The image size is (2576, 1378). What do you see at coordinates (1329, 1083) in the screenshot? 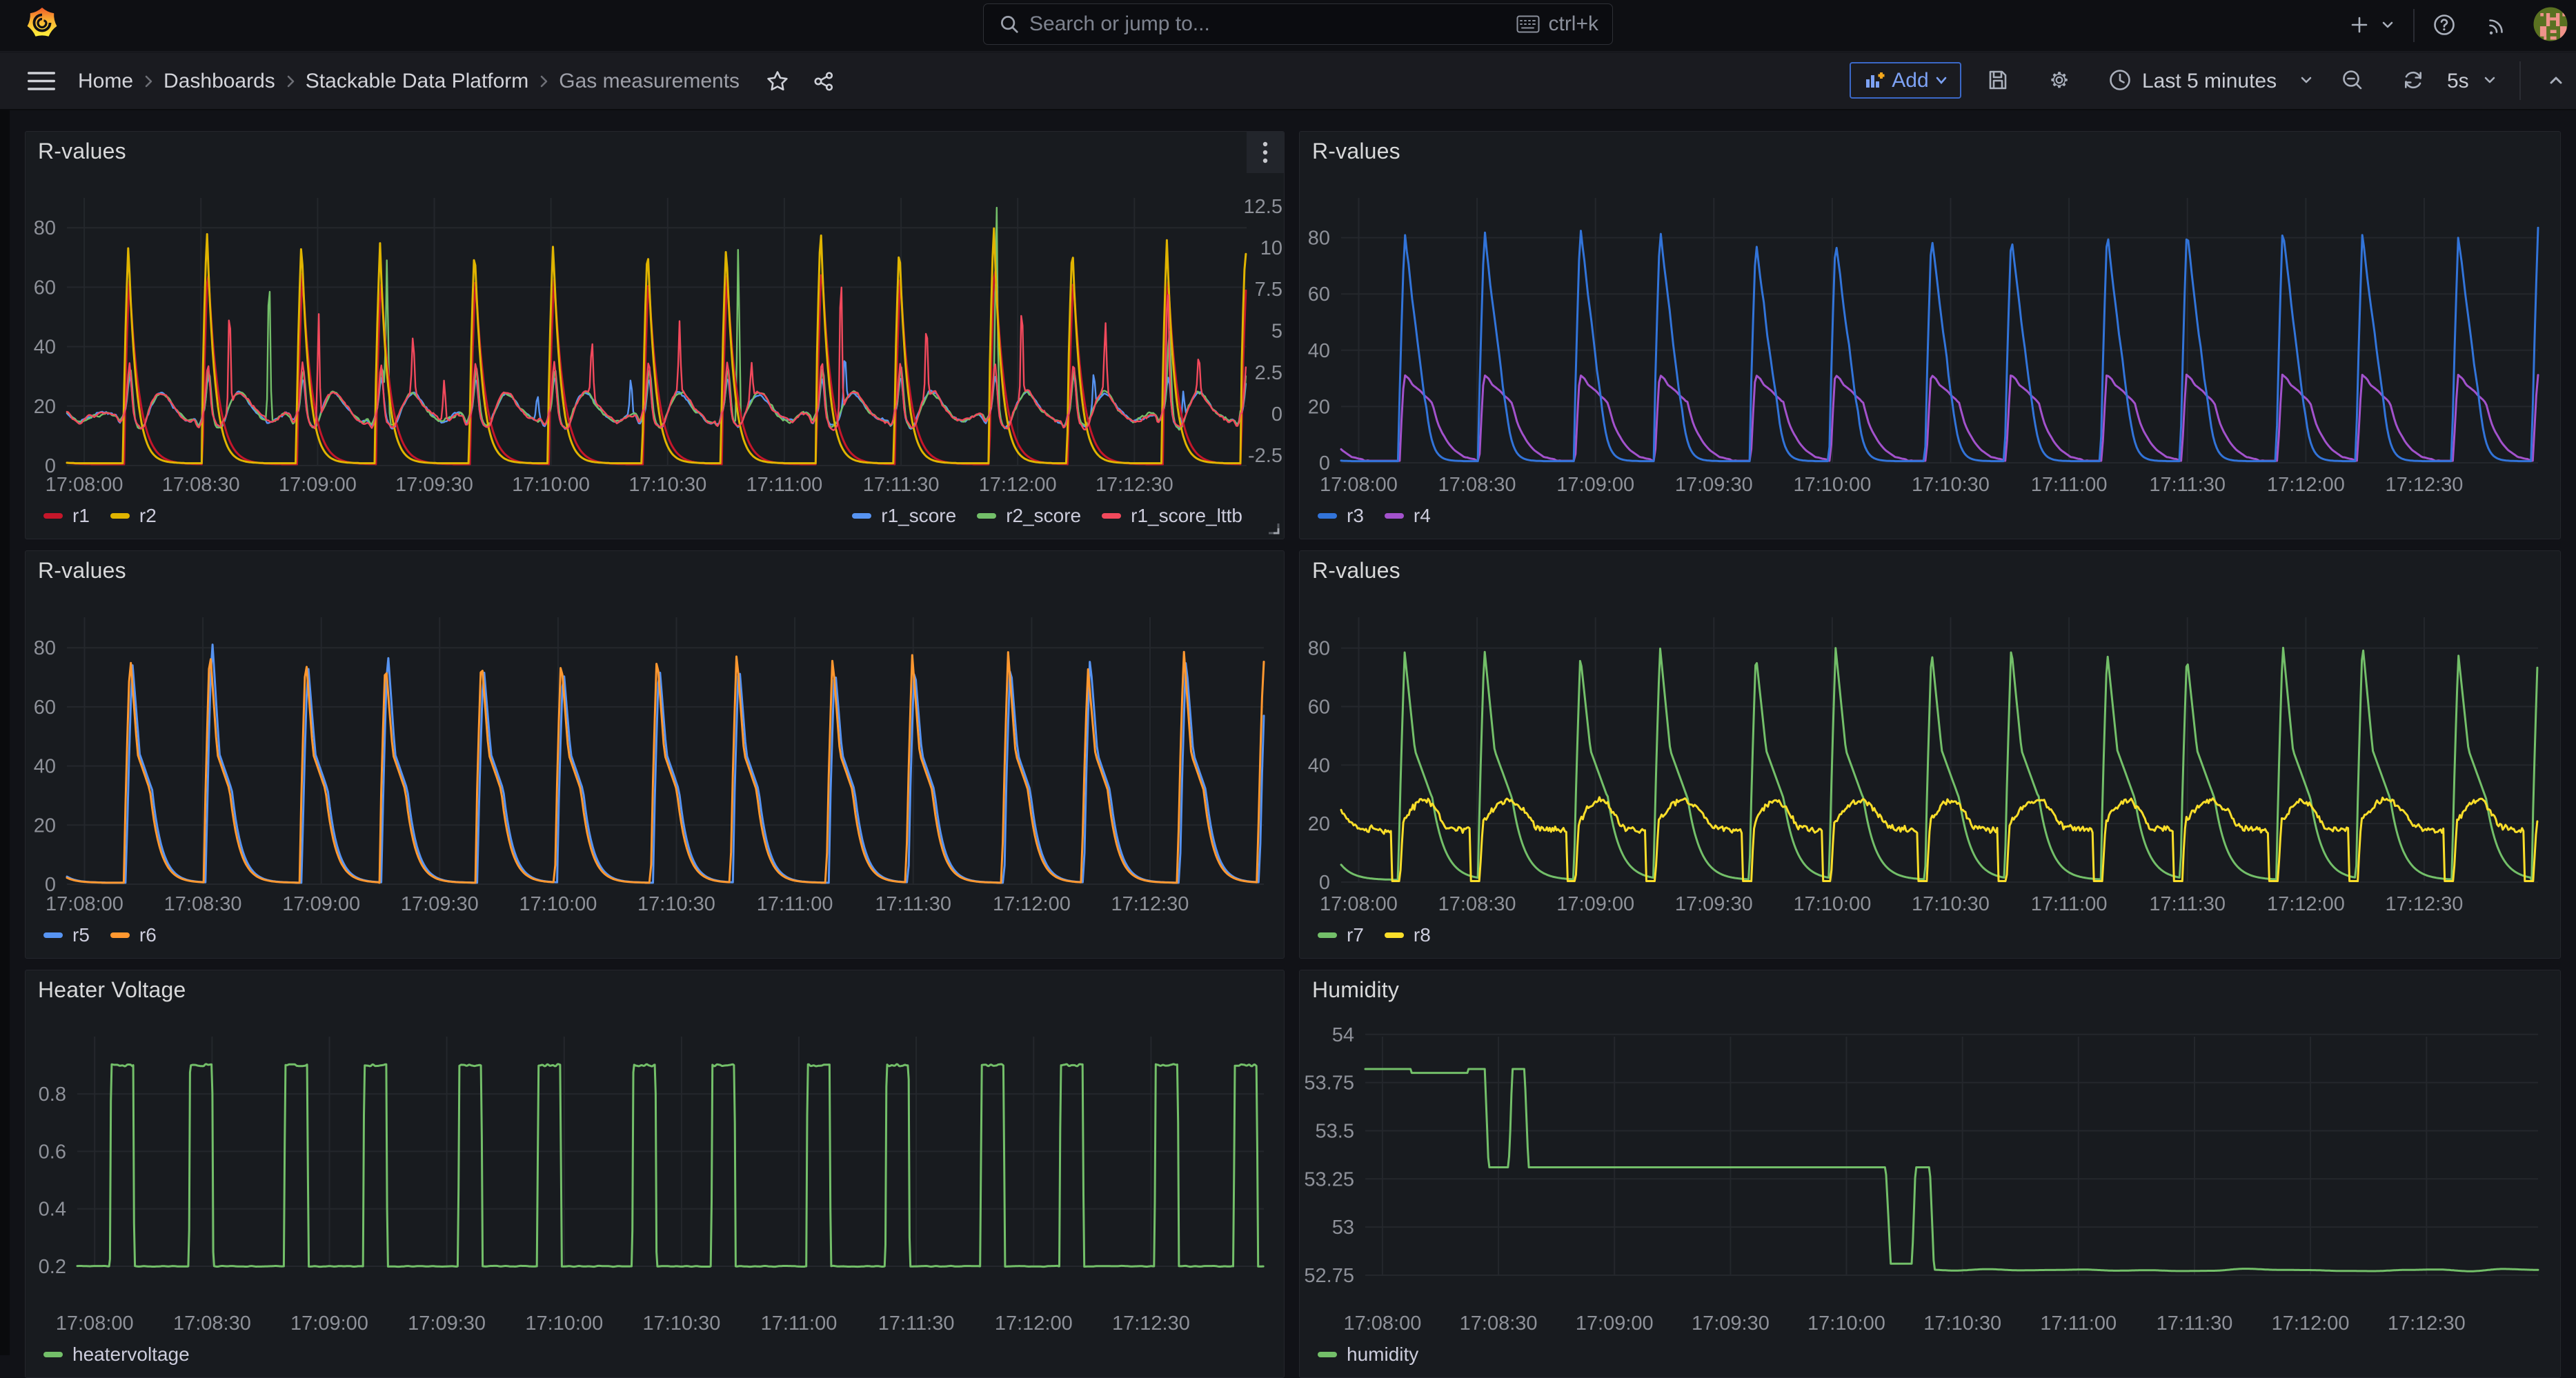
I see `svg-text: 53.75` at bounding box center [1329, 1083].